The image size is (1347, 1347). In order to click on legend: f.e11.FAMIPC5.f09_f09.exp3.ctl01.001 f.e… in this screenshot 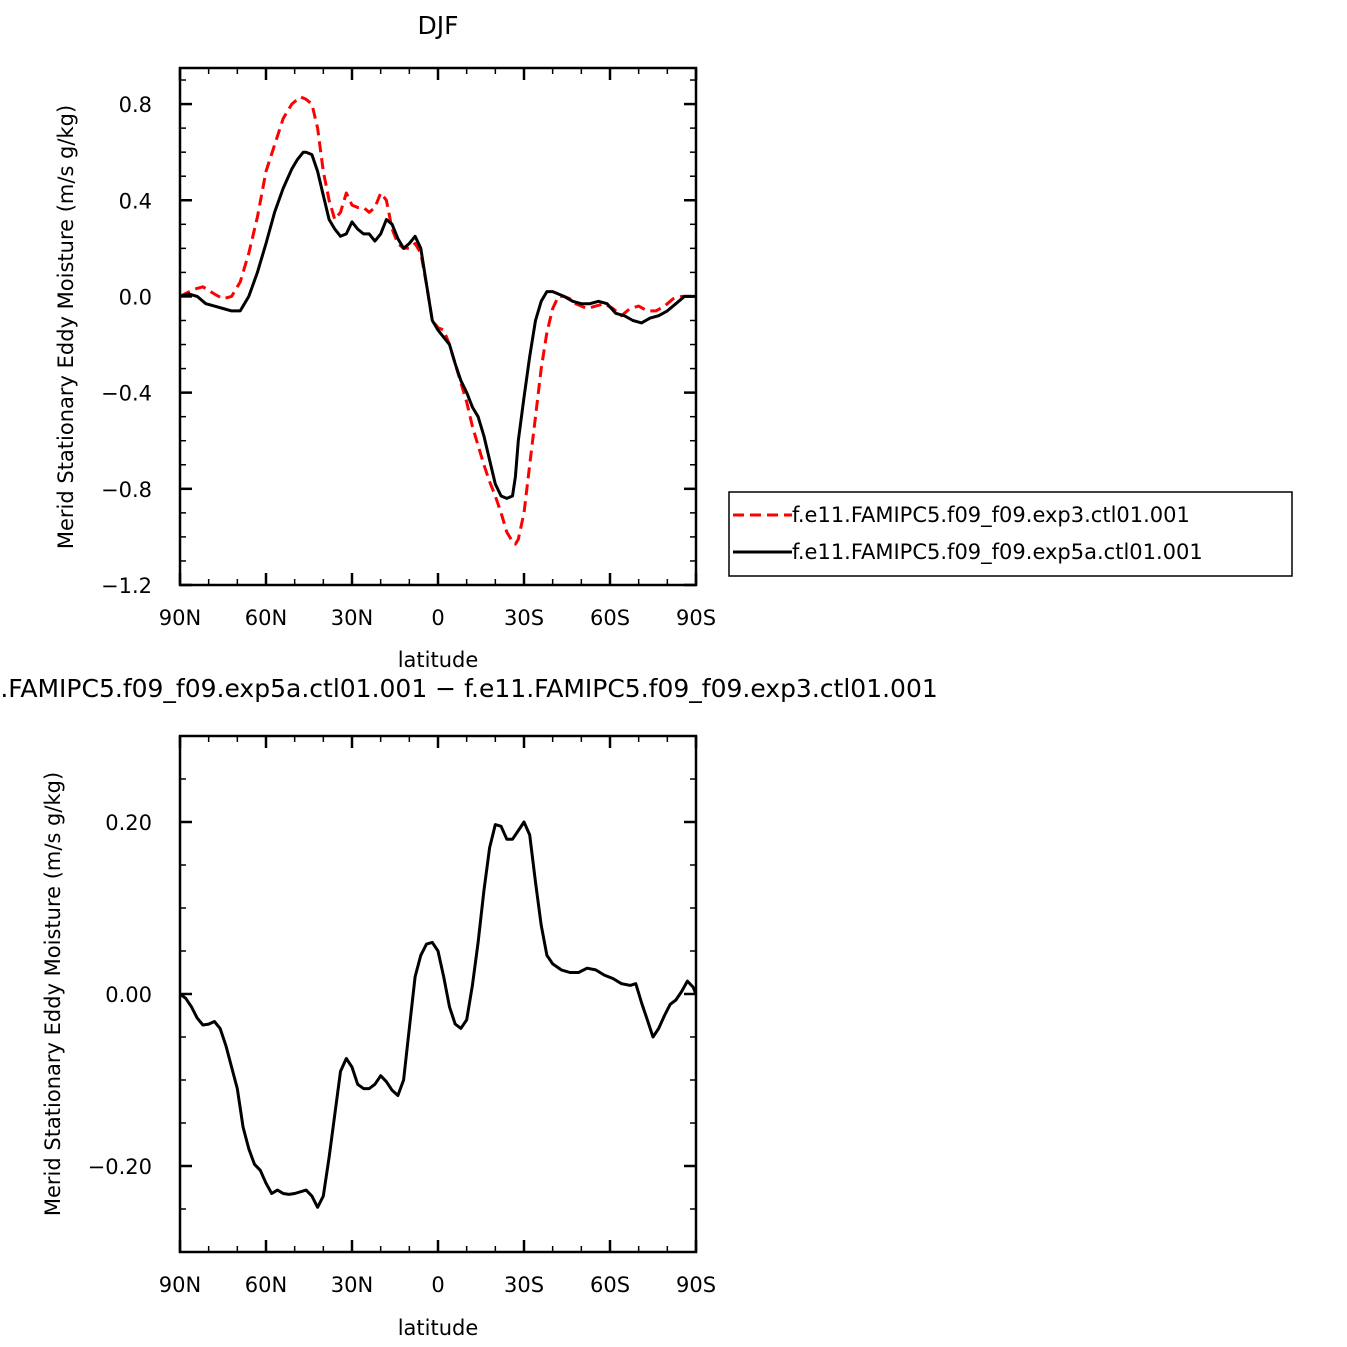, I will do `click(1010, 534)`.